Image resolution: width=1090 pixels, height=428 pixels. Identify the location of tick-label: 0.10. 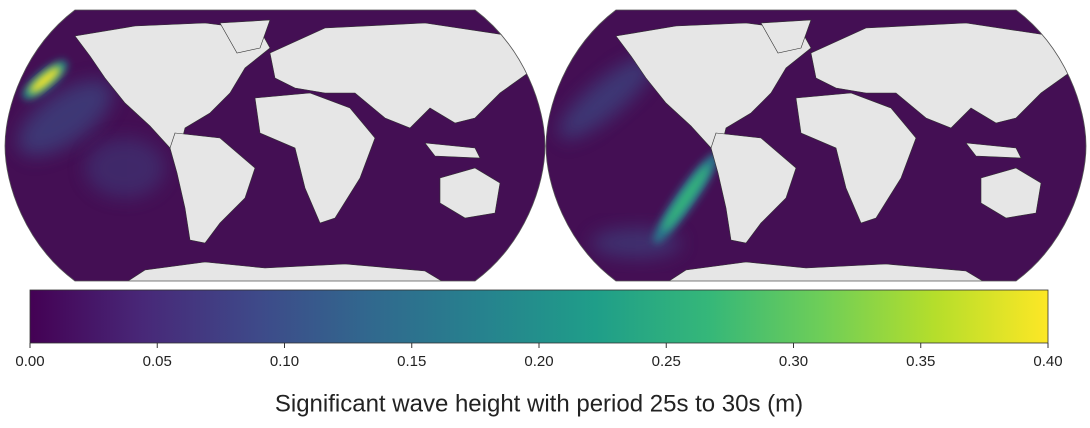
(284, 361).